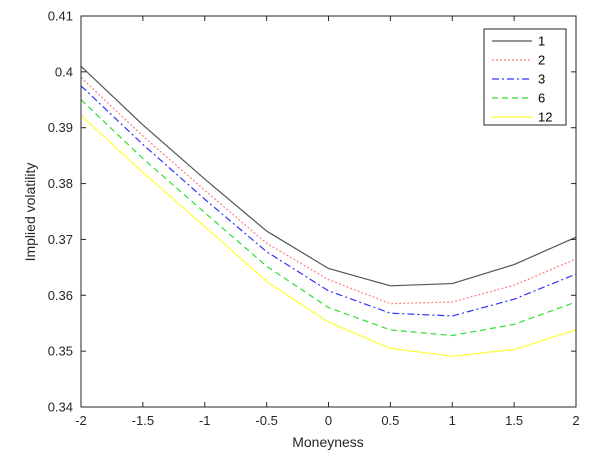 The image size is (596, 456). What do you see at coordinates (30, 212) in the screenshot?
I see `y-axis-label: Implied volatility` at bounding box center [30, 212].